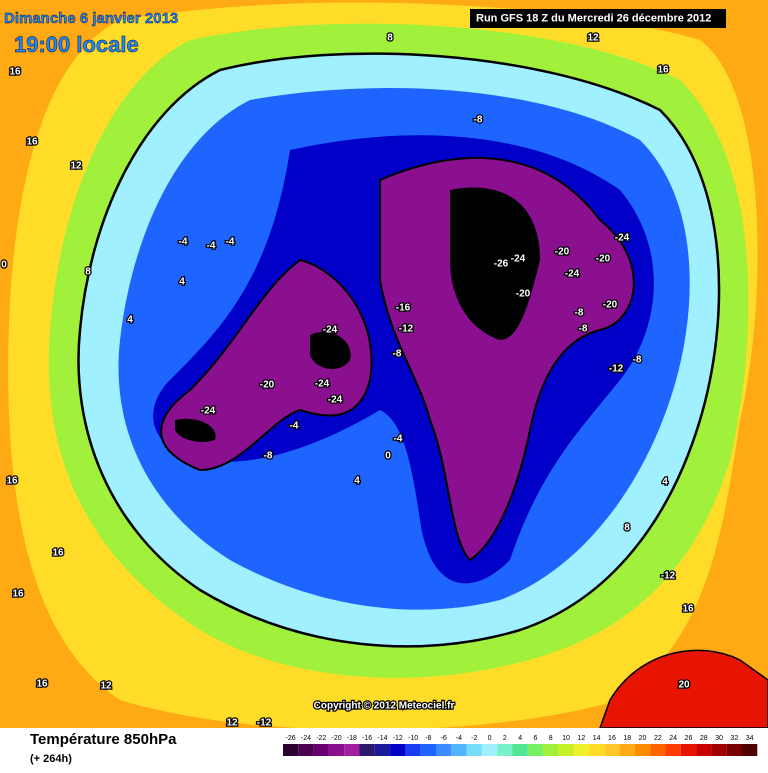 The width and height of the screenshot is (768, 773). What do you see at coordinates (384, 706) in the screenshot?
I see `copyright: Copyright © 2012 Meteociel.fr` at bounding box center [384, 706].